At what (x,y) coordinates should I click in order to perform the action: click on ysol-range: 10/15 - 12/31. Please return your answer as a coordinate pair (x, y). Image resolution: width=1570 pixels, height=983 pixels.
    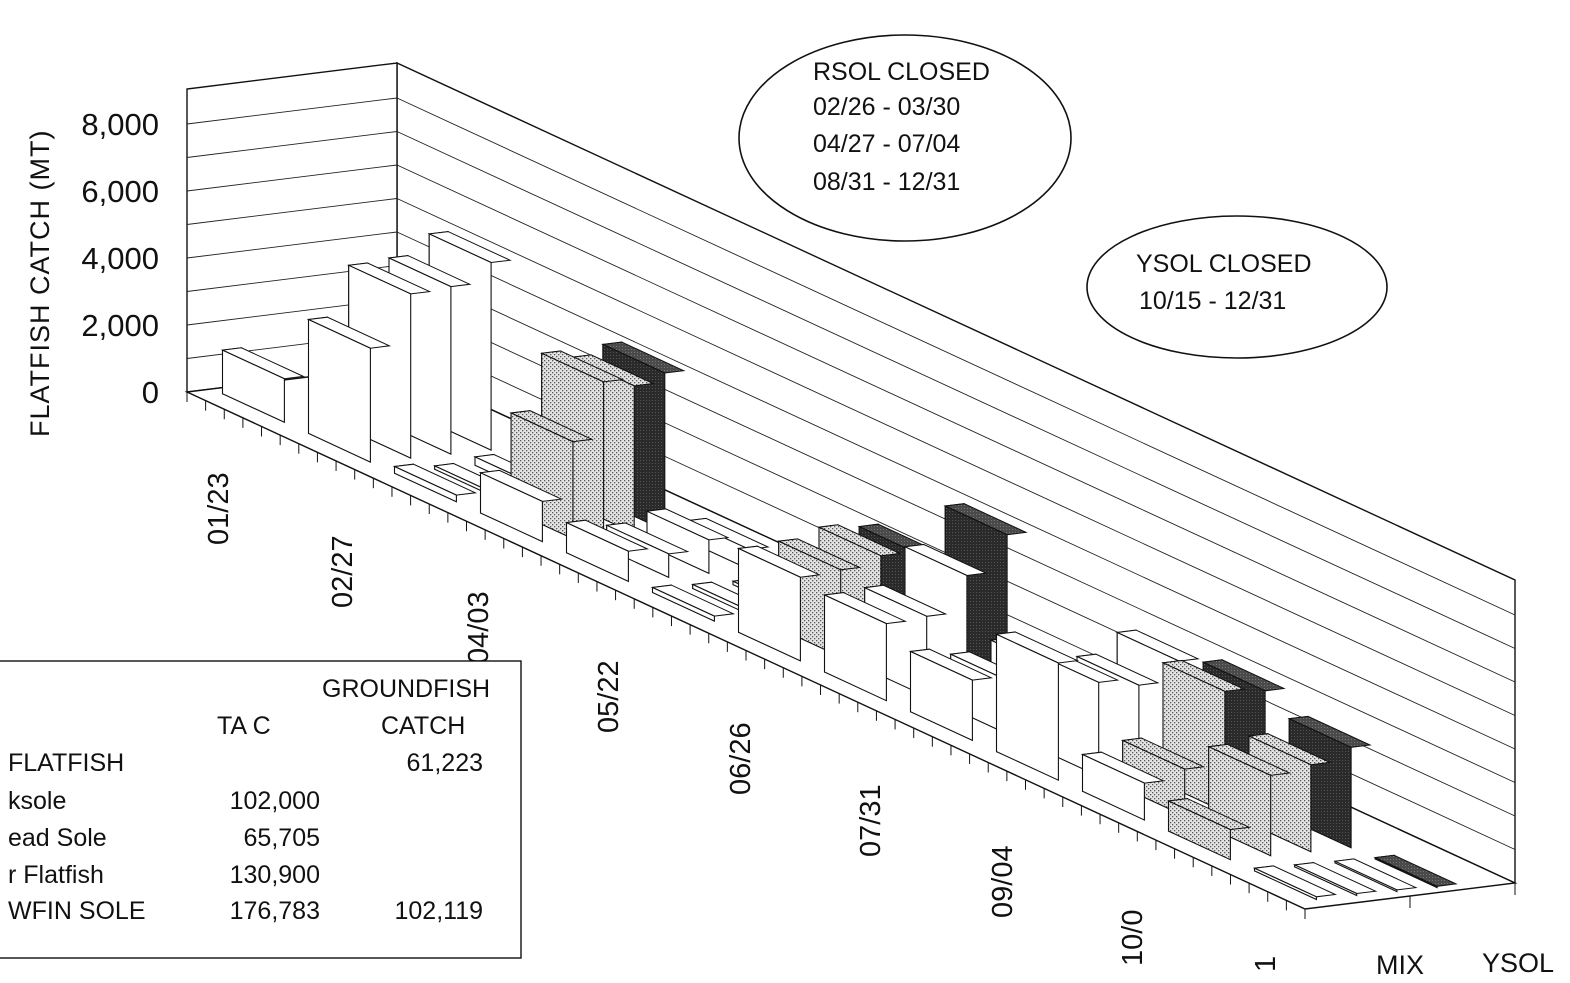
    Looking at the image, I should click on (1212, 301).